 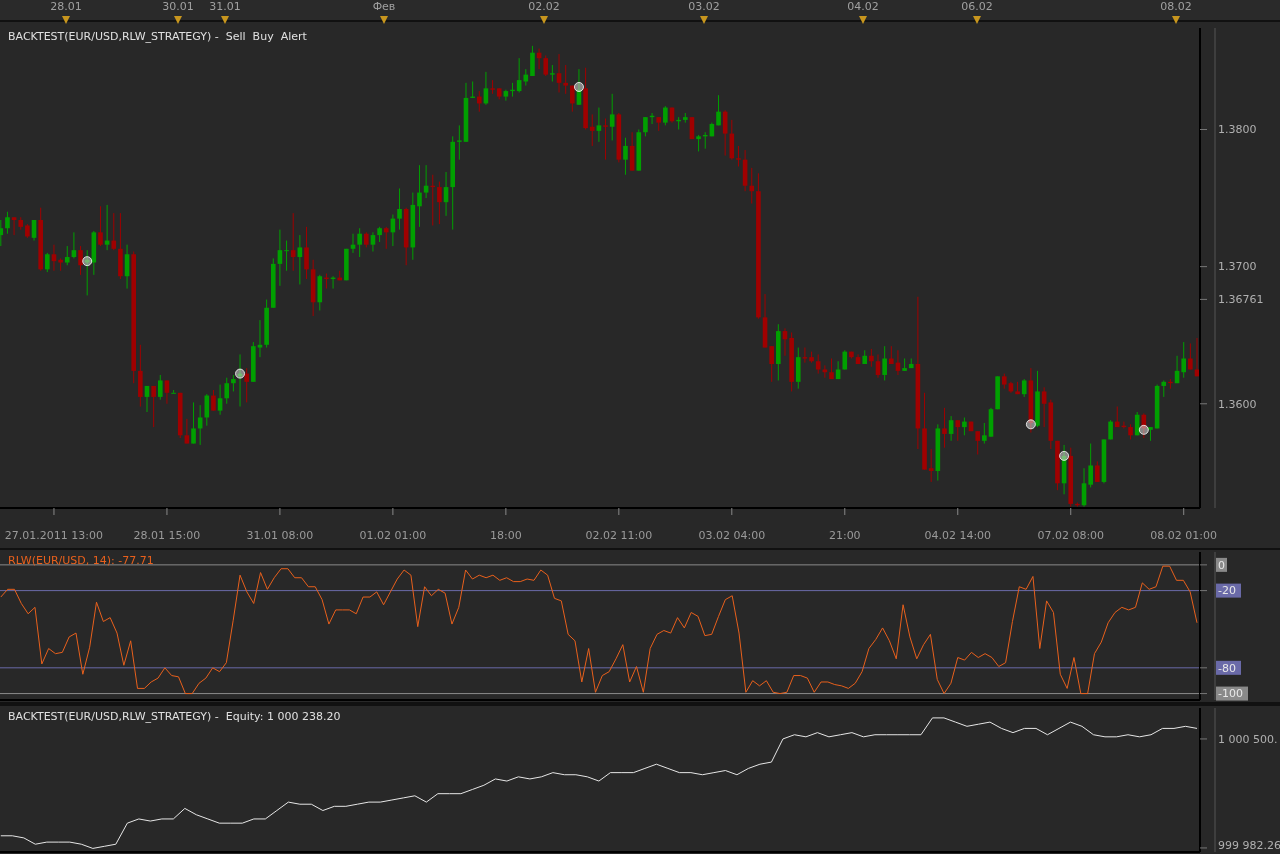 I want to click on chart-title: BACKTEST(EUR/USD,RLW_STRATEGY) - Sell Buy Alert, so click(x=158, y=36).